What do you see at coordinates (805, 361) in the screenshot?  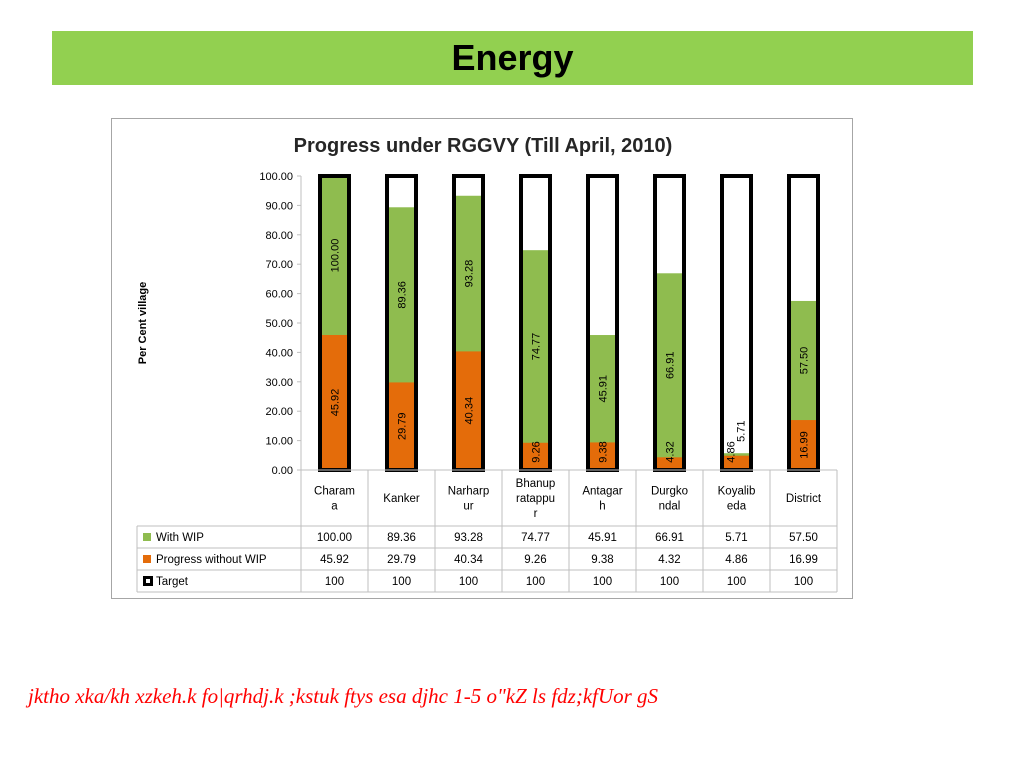 I see `data-label-with-wip: 57.50` at bounding box center [805, 361].